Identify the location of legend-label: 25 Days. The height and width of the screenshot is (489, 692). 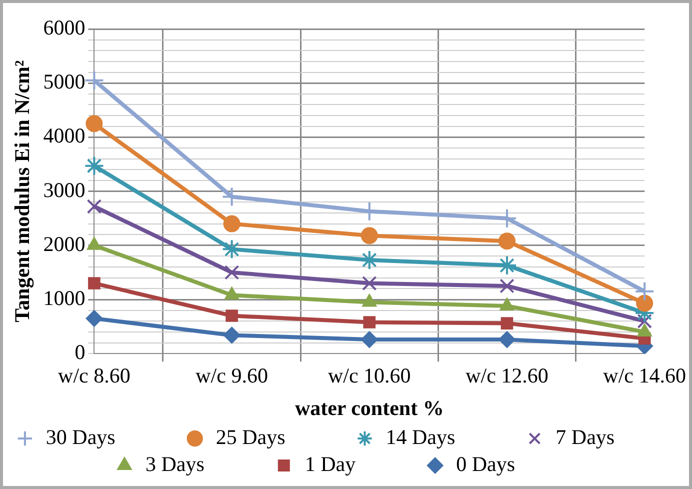
(282, 437).